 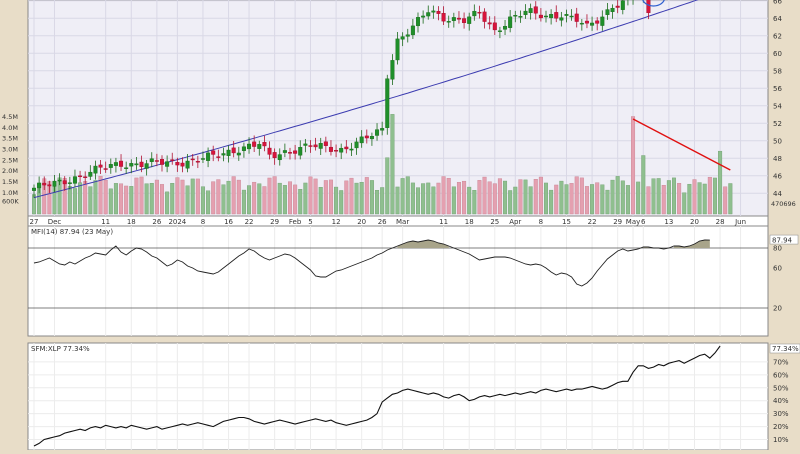 I want to click on date-axis-strip, so click(x=398, y=221).